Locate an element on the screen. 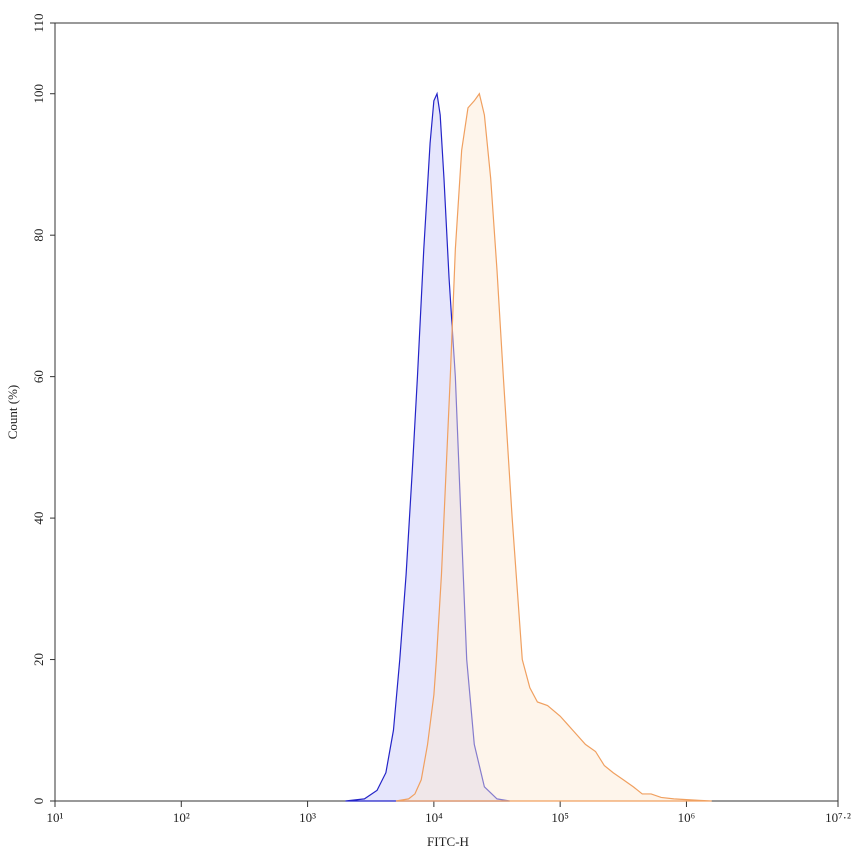 Image resolution: width=853 pixels, height=856 pixels. y-axis-label: Count (%) is located at coordinates (12, 412).